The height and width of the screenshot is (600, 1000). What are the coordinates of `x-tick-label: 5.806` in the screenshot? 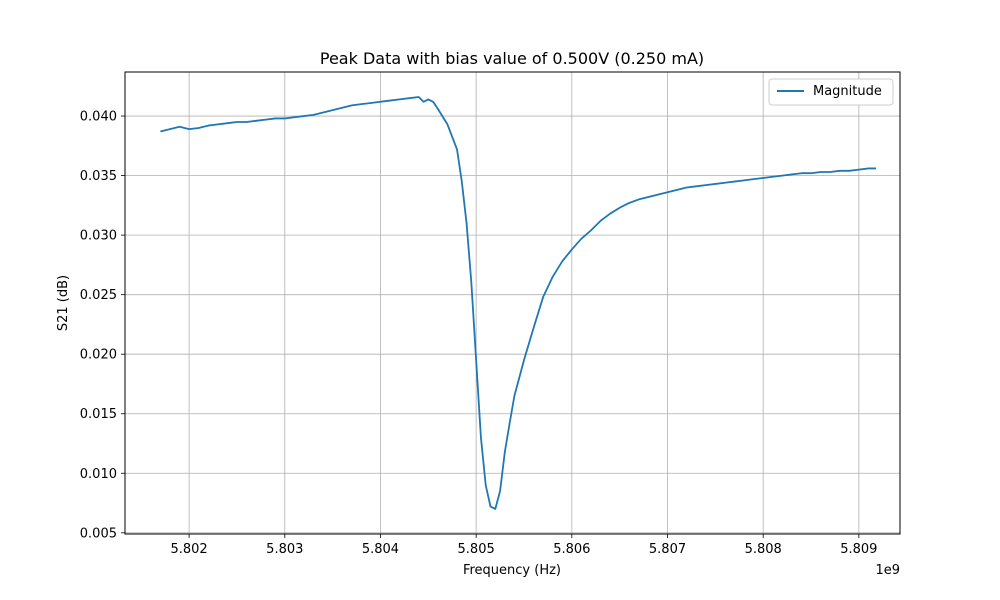 It's located at (571, 549).